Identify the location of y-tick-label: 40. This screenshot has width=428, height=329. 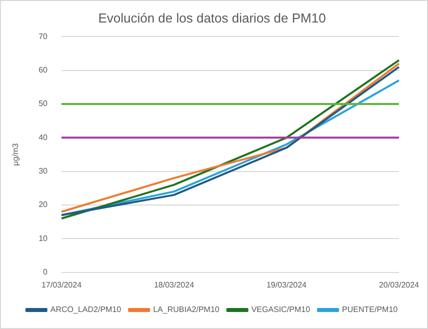
(43, 137).